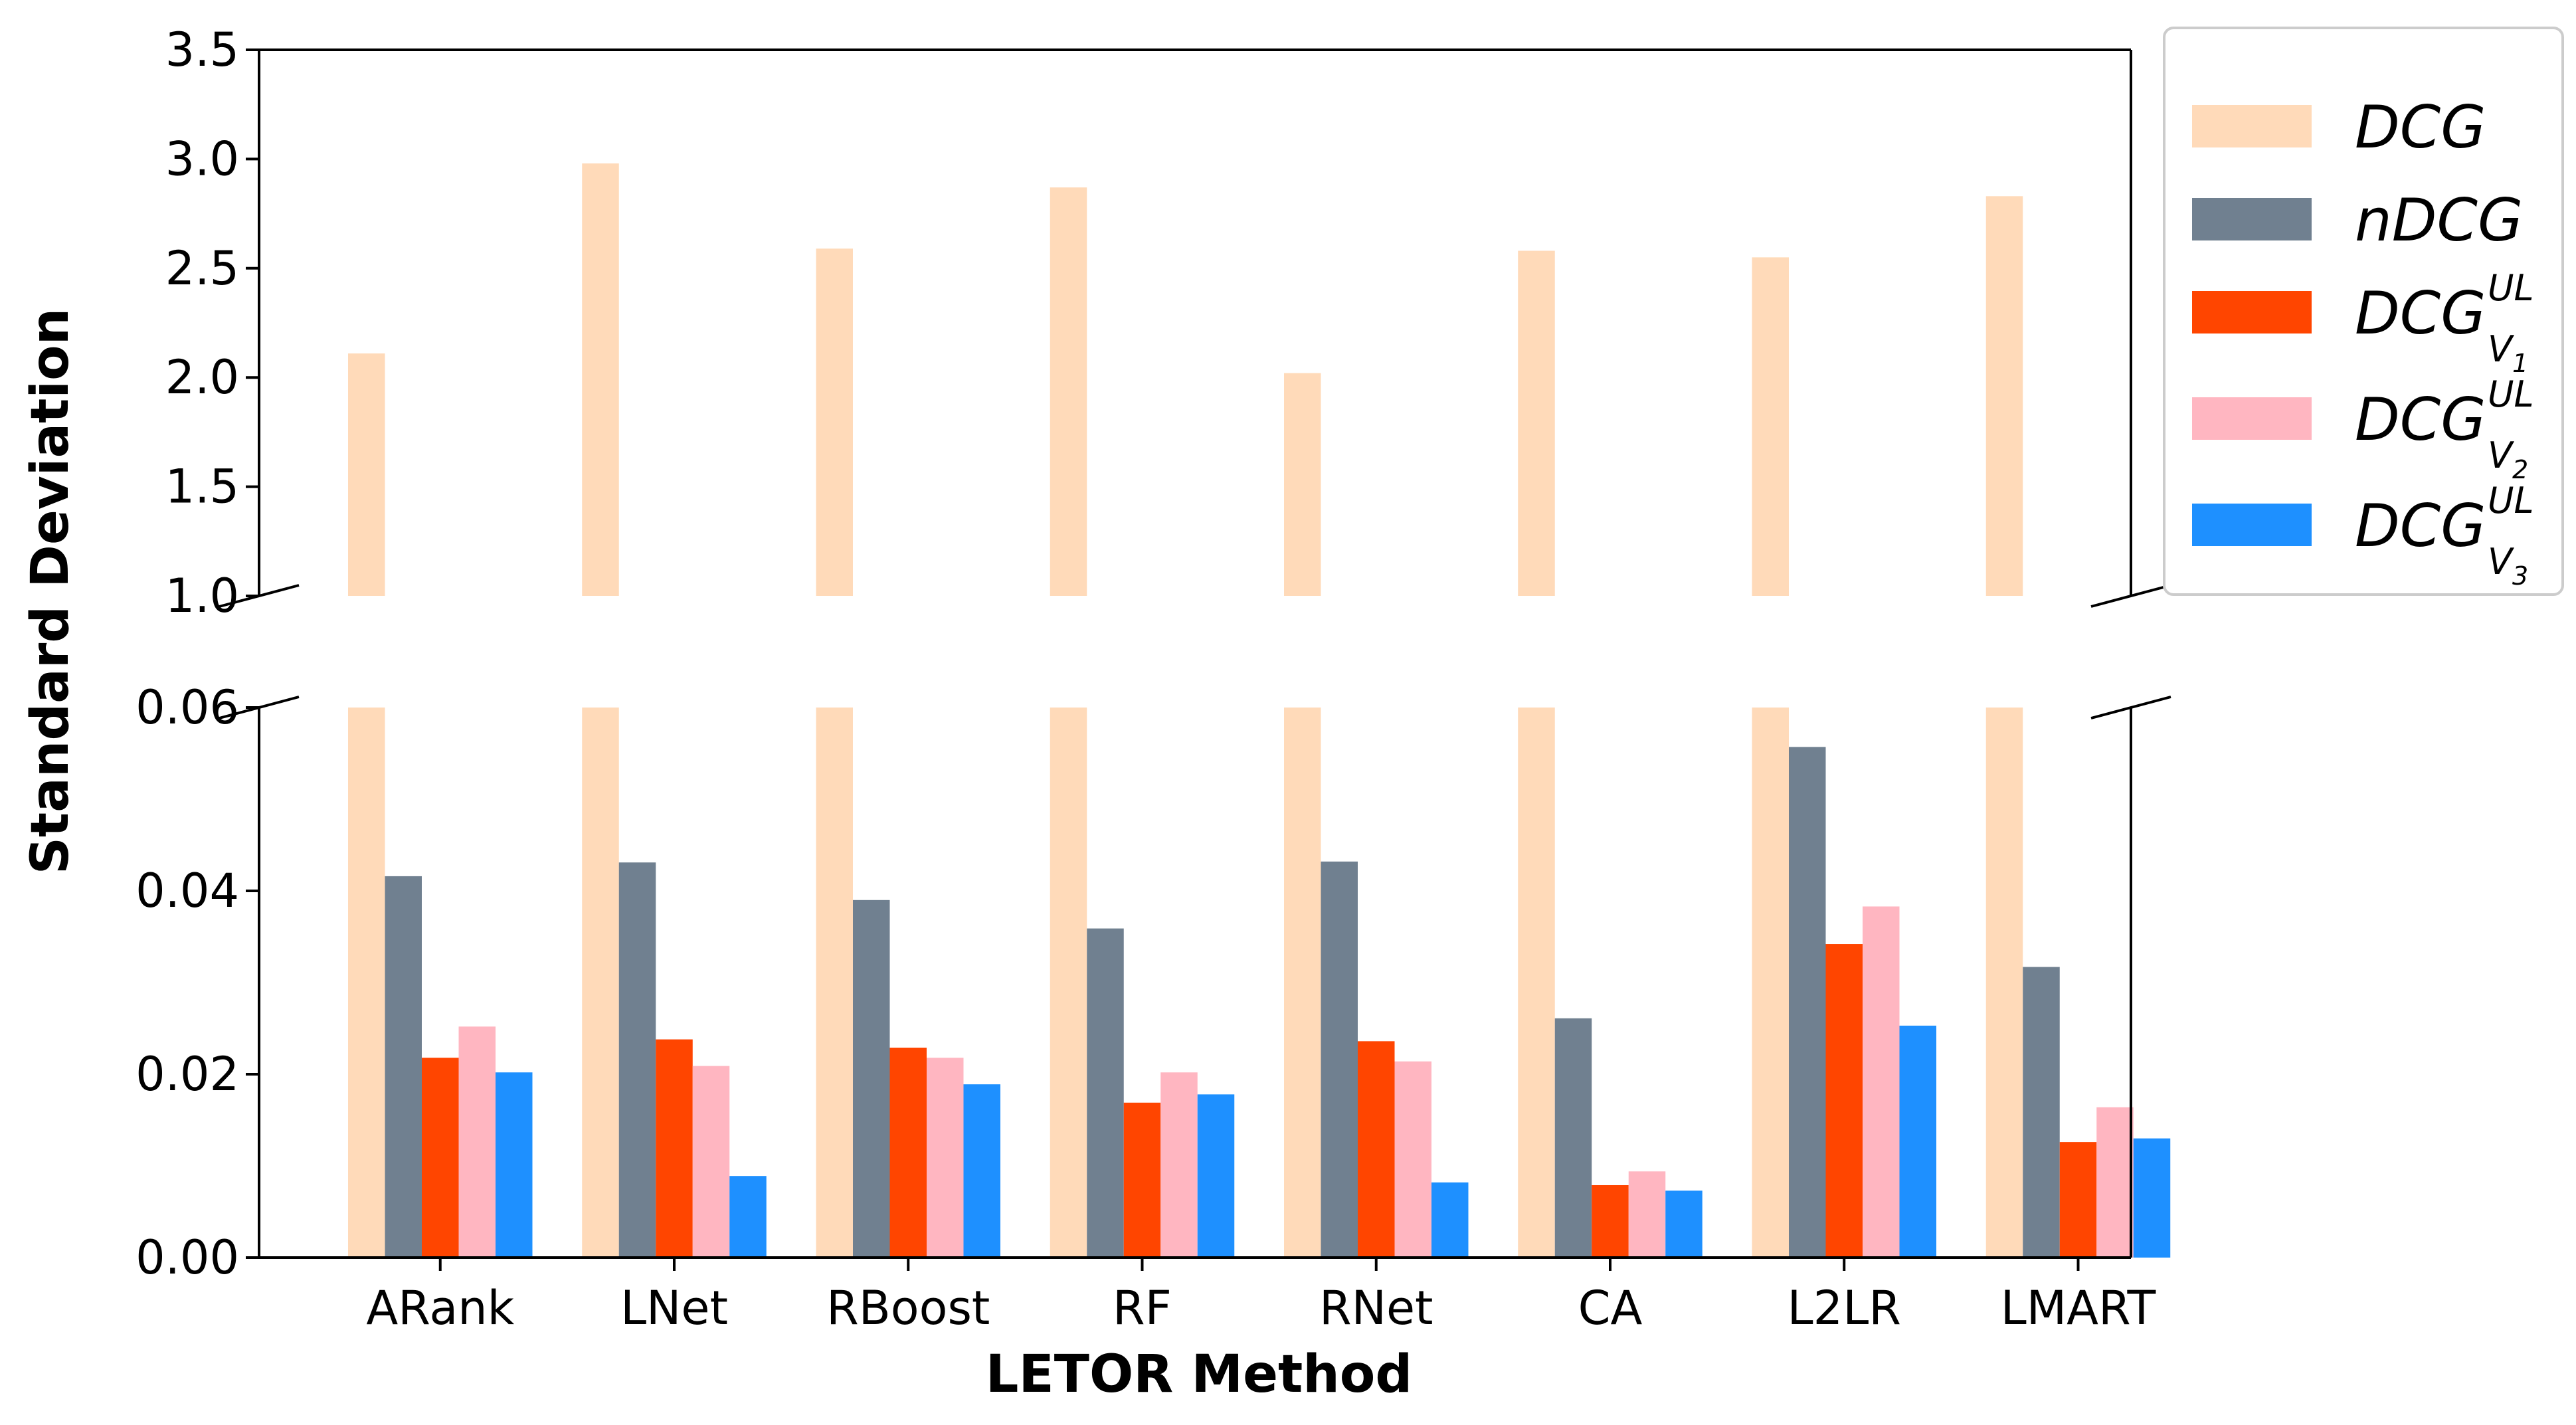 The height and width of the screenshot is (1425, 2576). Describe the element at coordinates (748, 1217) in the screenshot. I see `bar-dcg-ul-v3-lnet` at that location.